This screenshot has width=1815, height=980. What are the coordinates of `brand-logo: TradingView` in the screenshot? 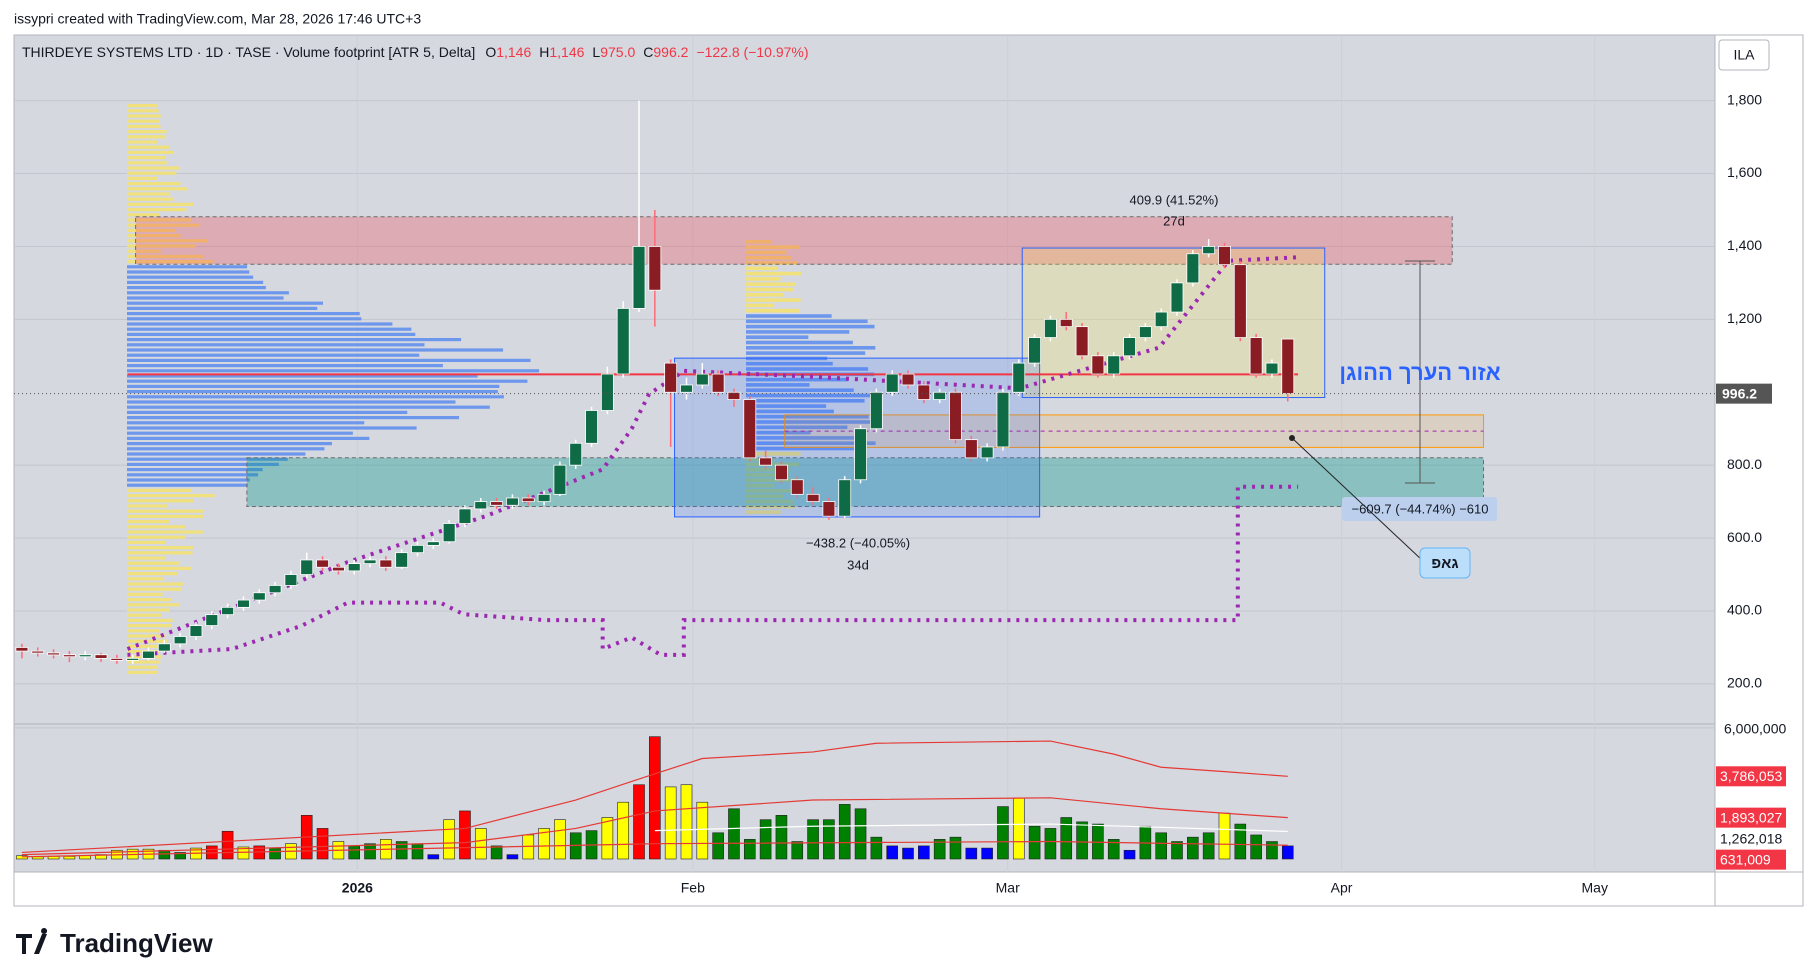 It's located at (114, 943).